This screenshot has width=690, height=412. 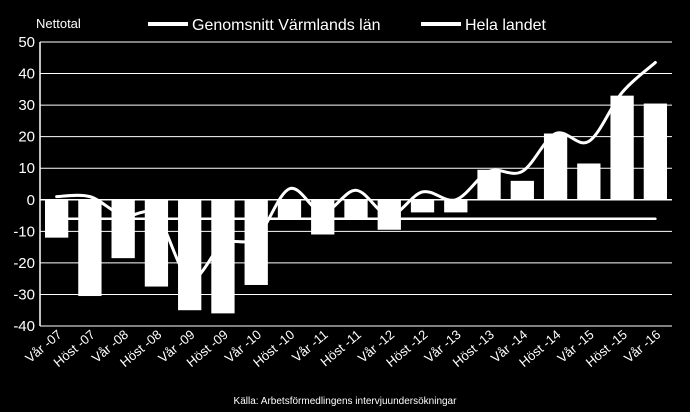 I want to click on legend: Genomsnitt Värmlands län Hela landet, so click(x=347, y=25).